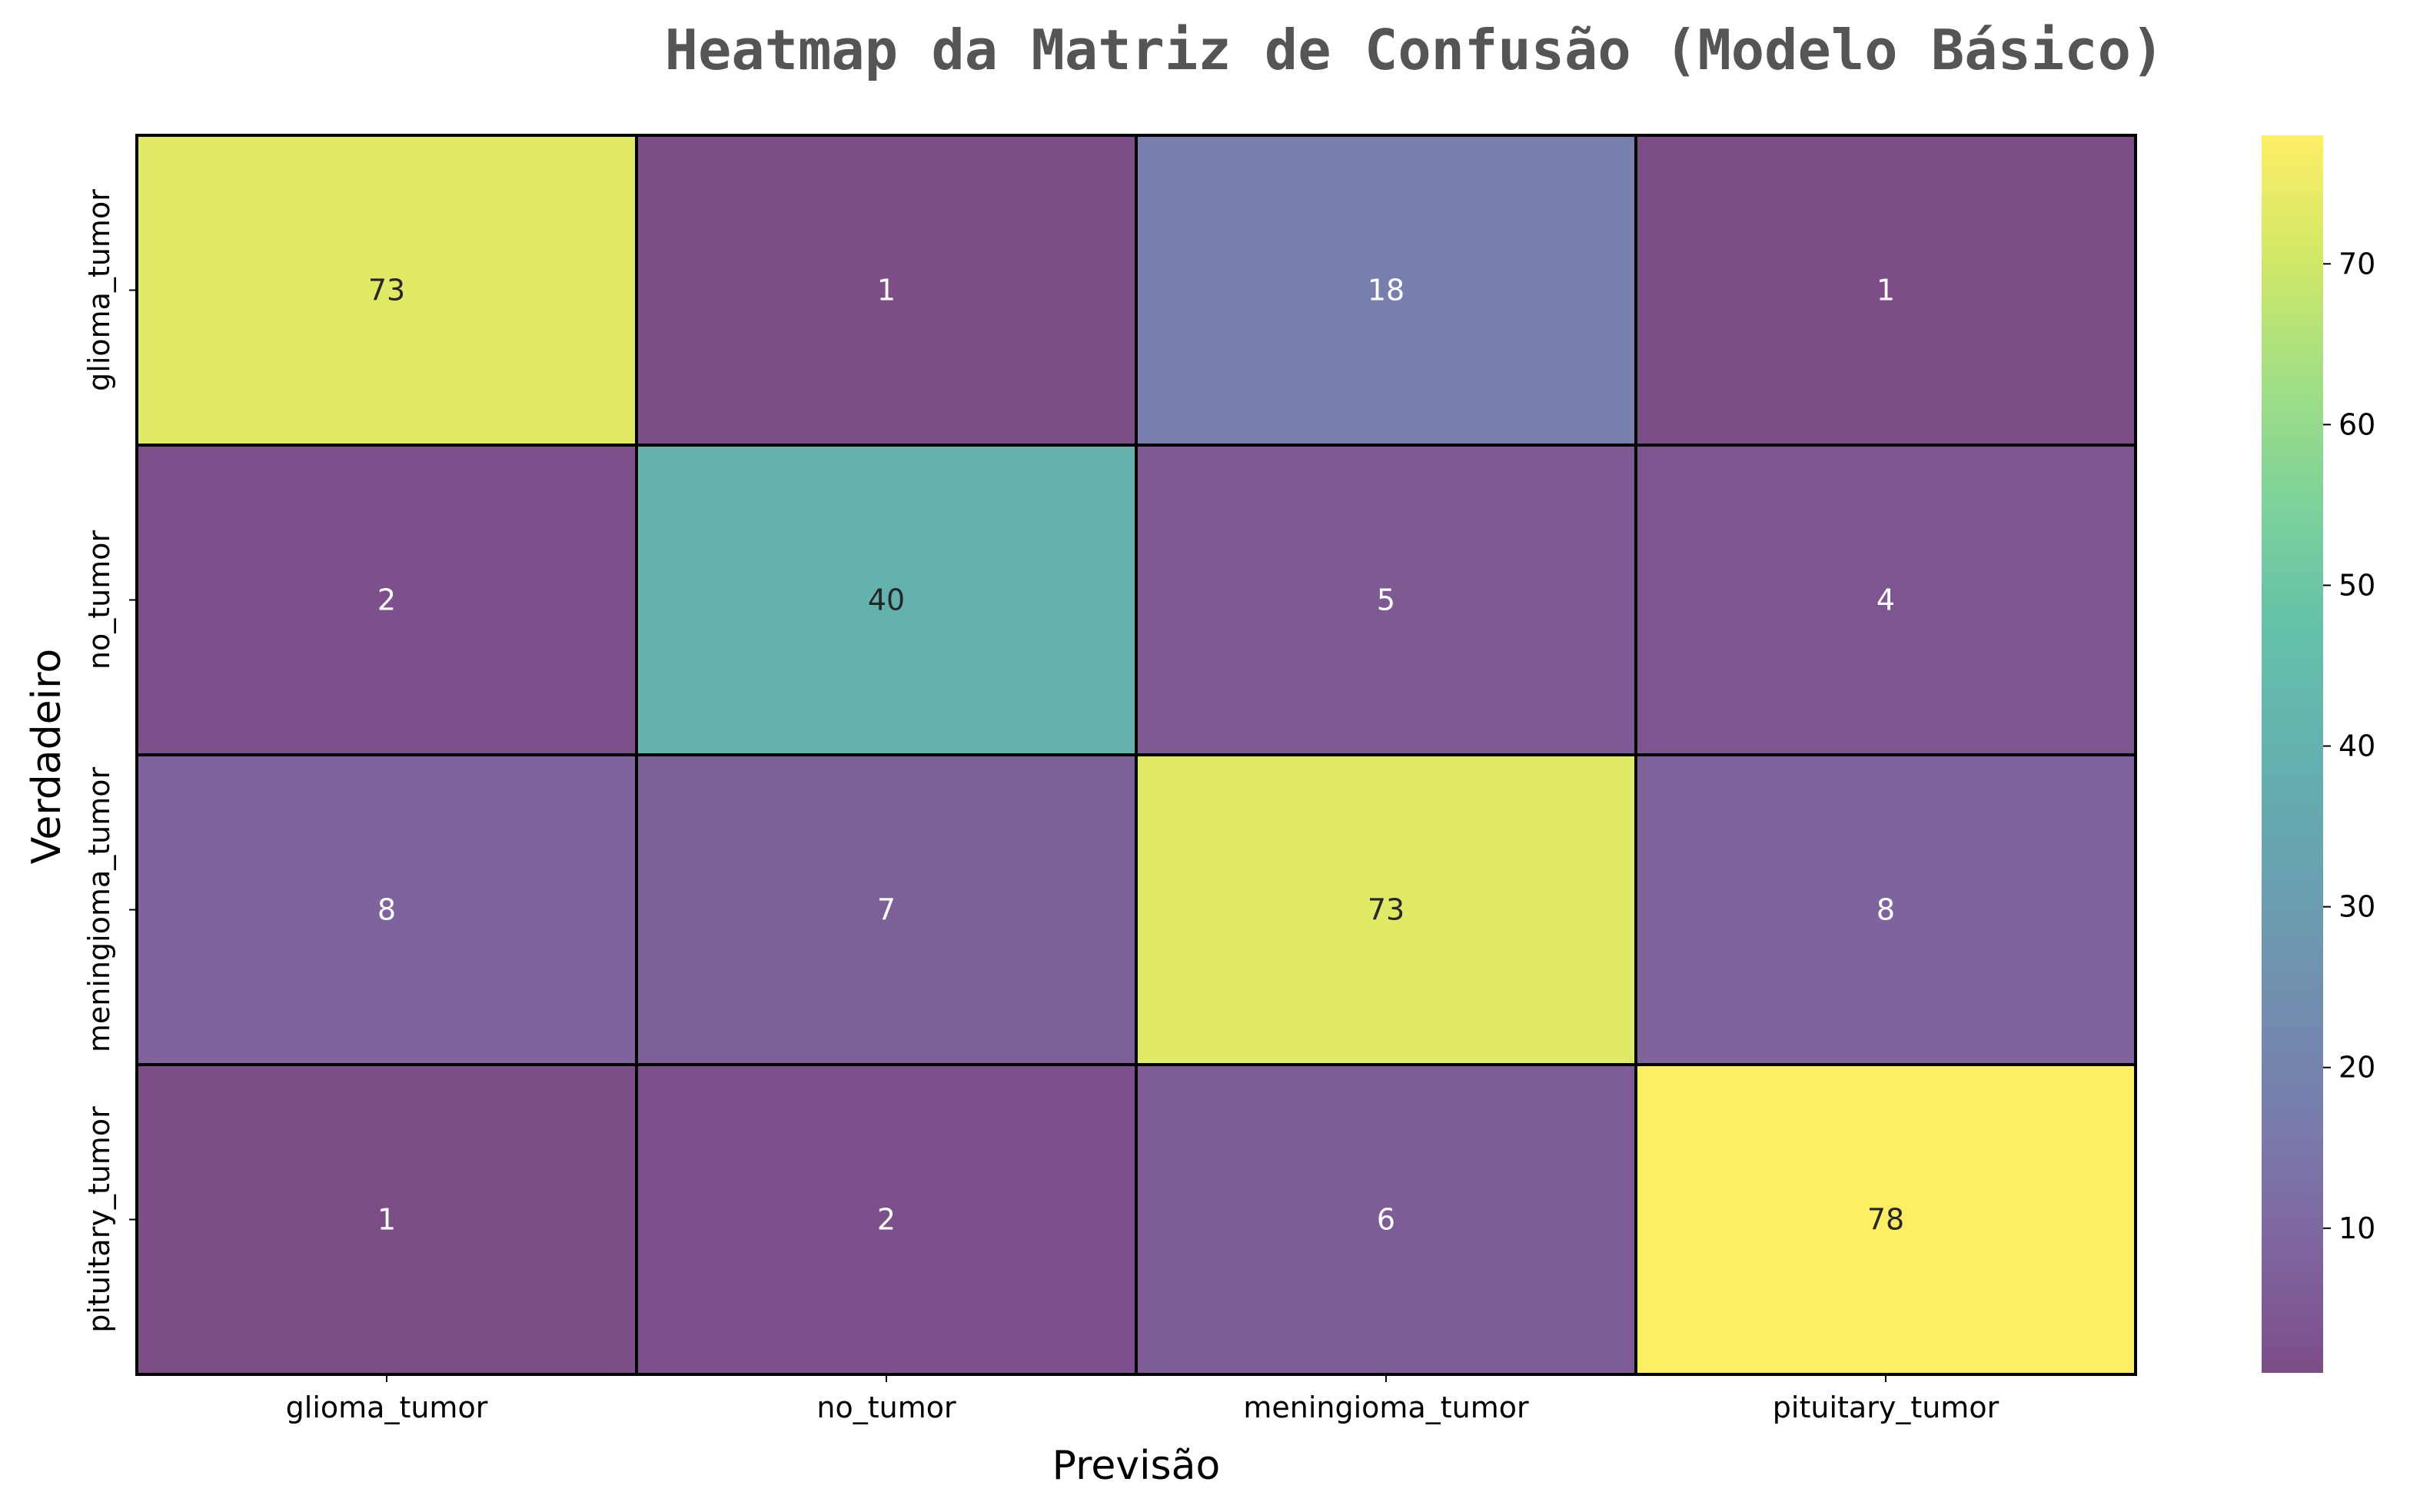 The image size is (2410, 1512). Describe the element at coordinates (47, 756) in the screenshot. I see `y-axis-label: Verdadeiro` at that location.